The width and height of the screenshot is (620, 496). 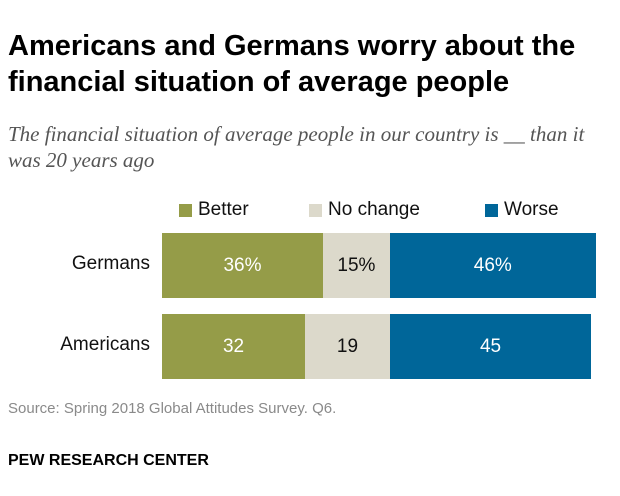 What do you see at coordinates (108, 460) in the screenshot?
I see `pew-logo-text: PEW RESEARCH CENTER` at bounding box center [108, 460].